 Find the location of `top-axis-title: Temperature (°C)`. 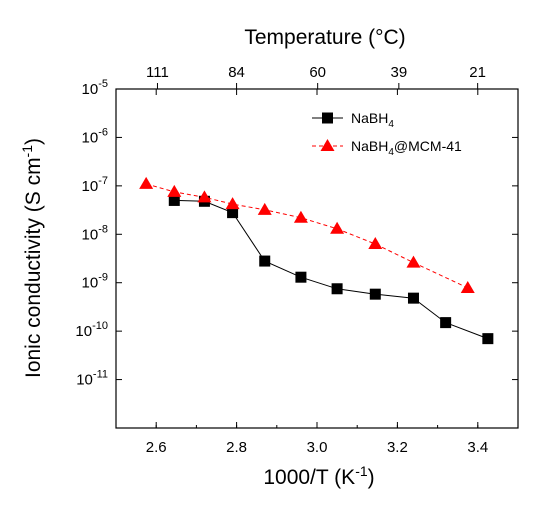

top-axis-title: Temperature (°C) is located at coordinates (324, 37).